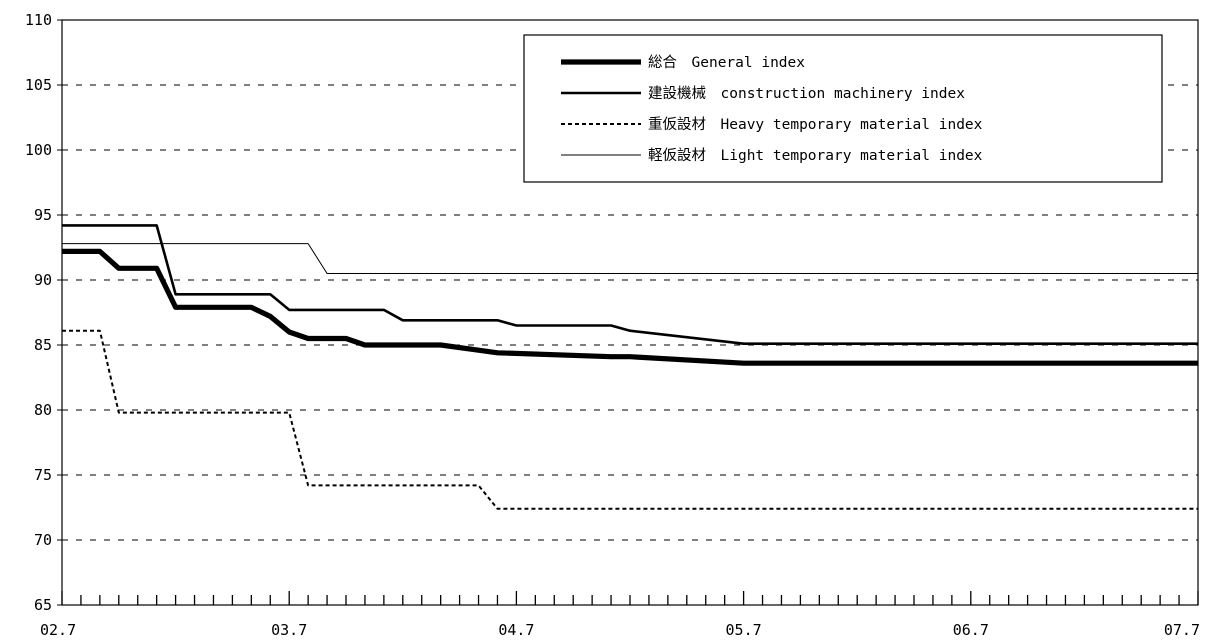 Image resolution: width=1225 pixels, height=642 pixels. I want to click on x-tick-label: 06.7, so click(971, 630).